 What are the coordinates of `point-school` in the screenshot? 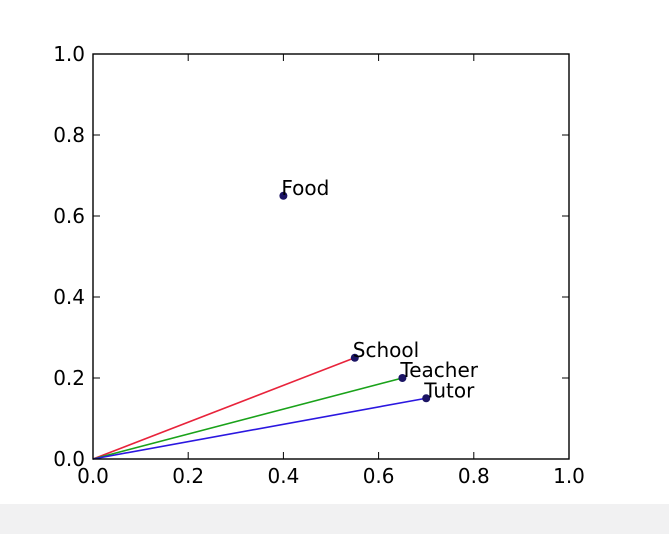 It's located at (354, 357).